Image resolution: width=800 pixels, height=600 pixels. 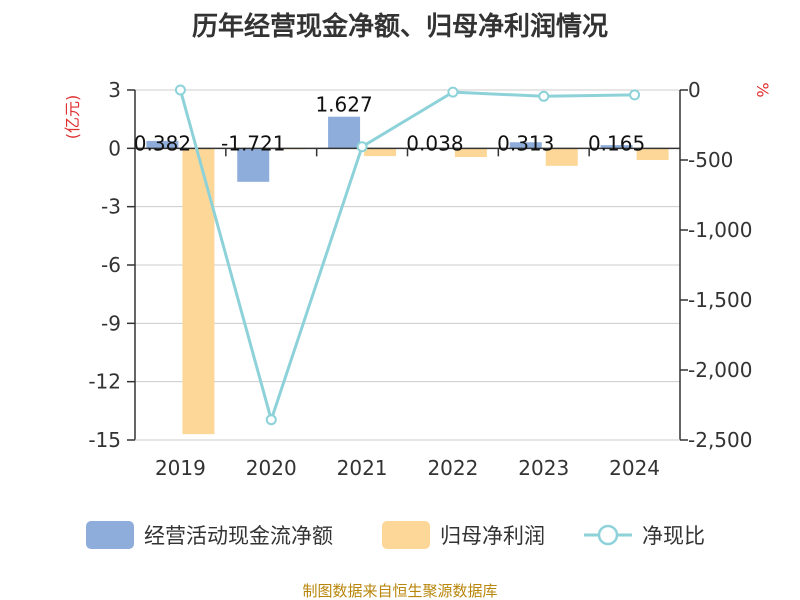 I want to click on cashflow-data-label: 0.165, so click(x=616, y=143).